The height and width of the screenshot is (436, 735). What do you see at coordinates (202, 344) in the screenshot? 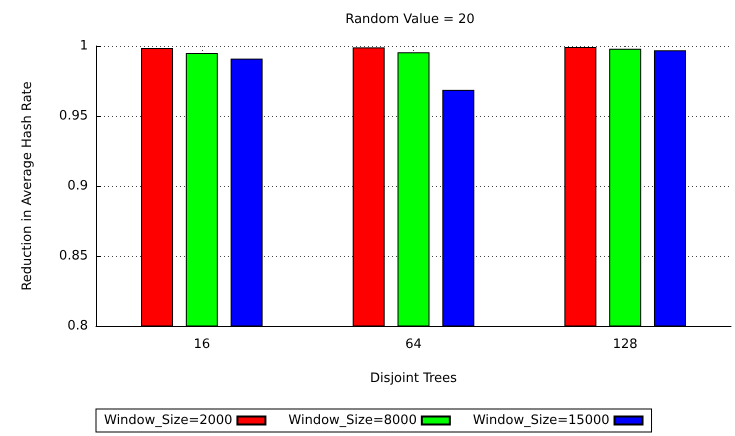
I see `x-tick-label: 16` at bounding box center [202, 344].